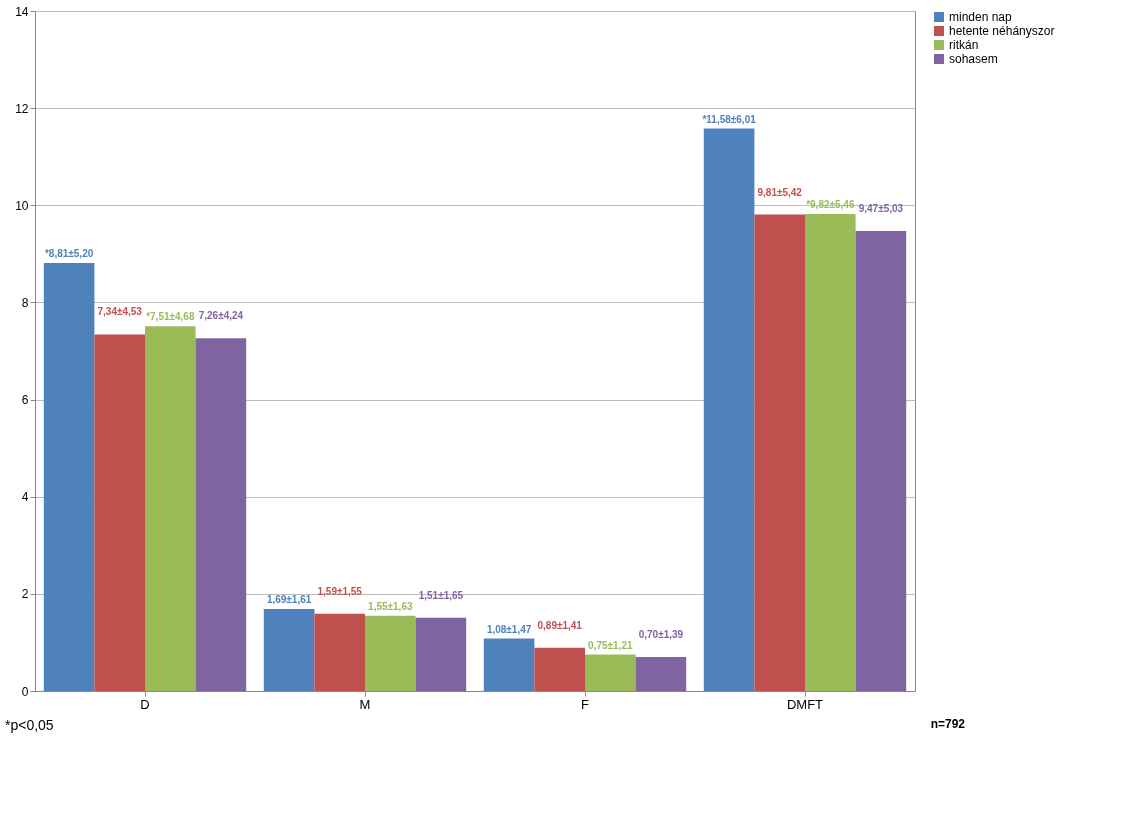  Describe the element at coordinates (22, 205) in the screenshot. I see `y-tick-label: 10` at that location.